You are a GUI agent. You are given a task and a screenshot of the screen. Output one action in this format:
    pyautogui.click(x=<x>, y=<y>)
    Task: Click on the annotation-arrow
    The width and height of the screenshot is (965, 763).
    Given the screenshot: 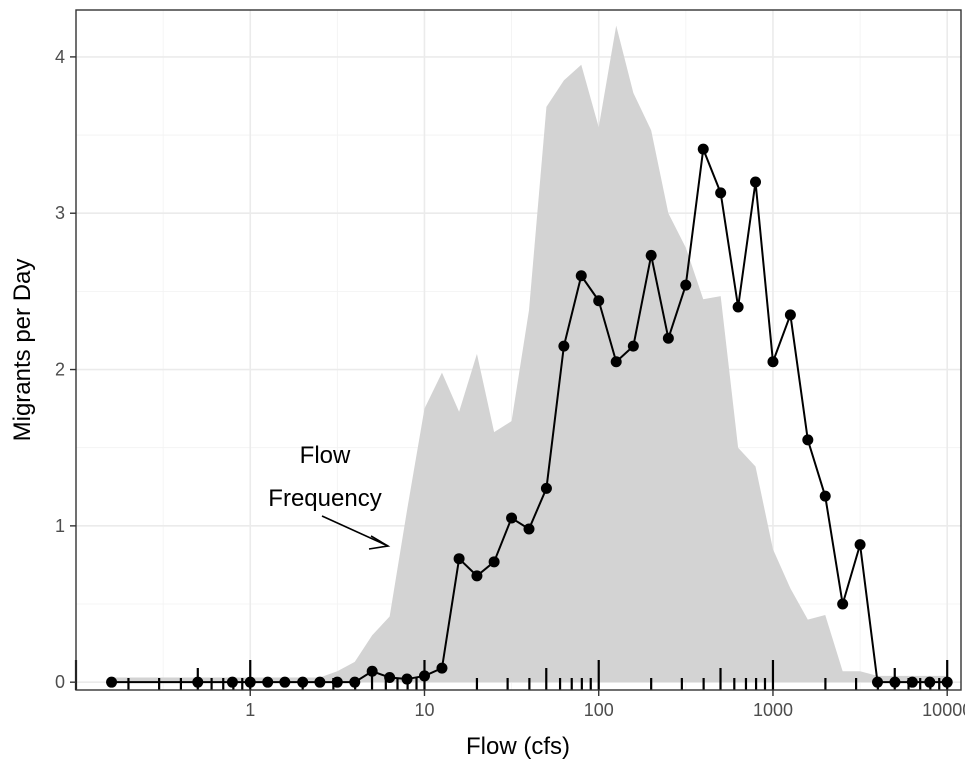 What is the action you would take?
    pyautogui.click(x=356, y=532)
    